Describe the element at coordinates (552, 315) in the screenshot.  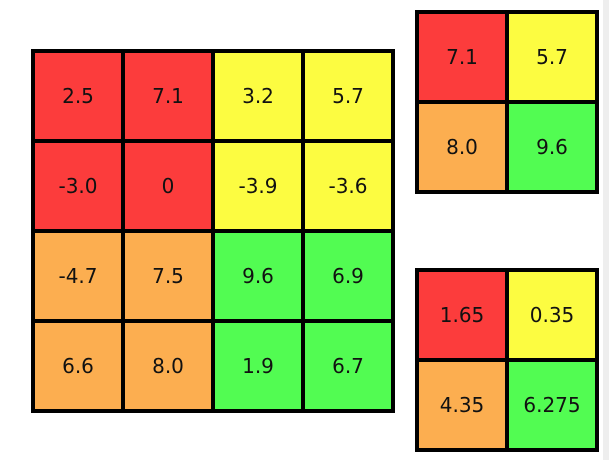
I see `avg-pool-grid-cell: 0.35` at that location.